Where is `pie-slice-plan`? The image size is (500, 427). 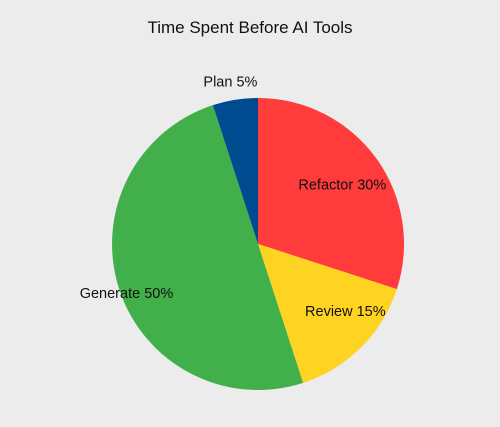 pie-slice-plan is located at coordinates (235, 171).